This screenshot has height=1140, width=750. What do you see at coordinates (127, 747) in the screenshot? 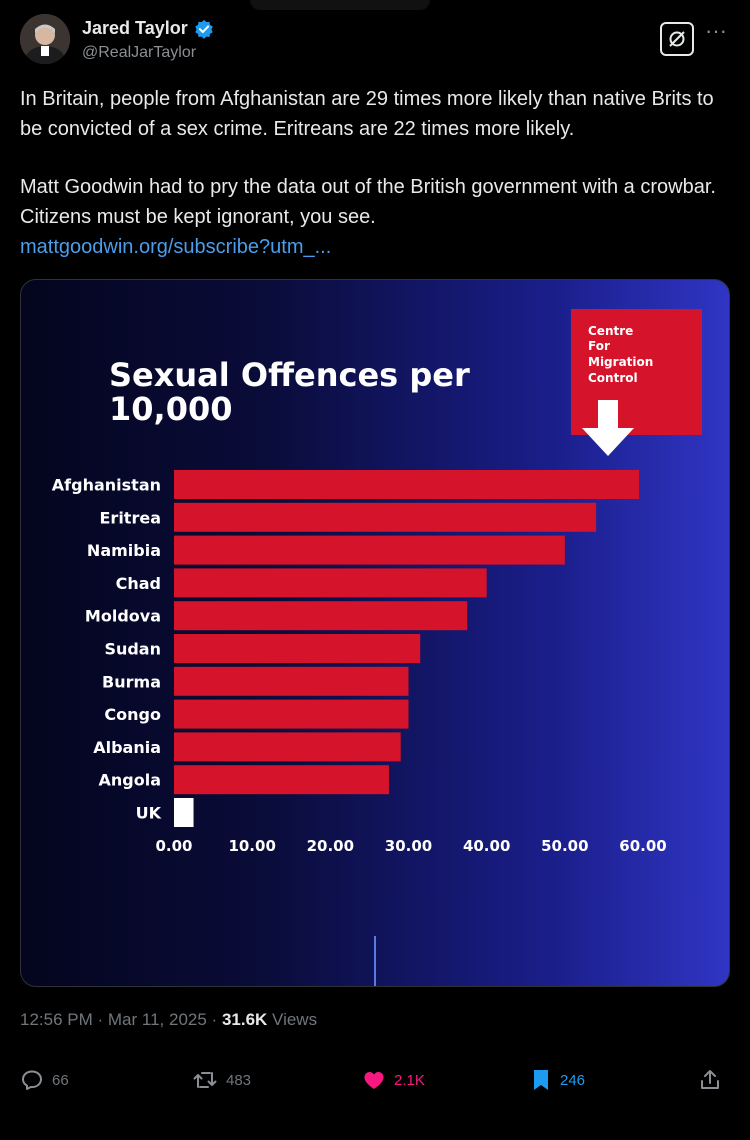
I see `category-label-albania: Albania` at bounding box center [127, 747].